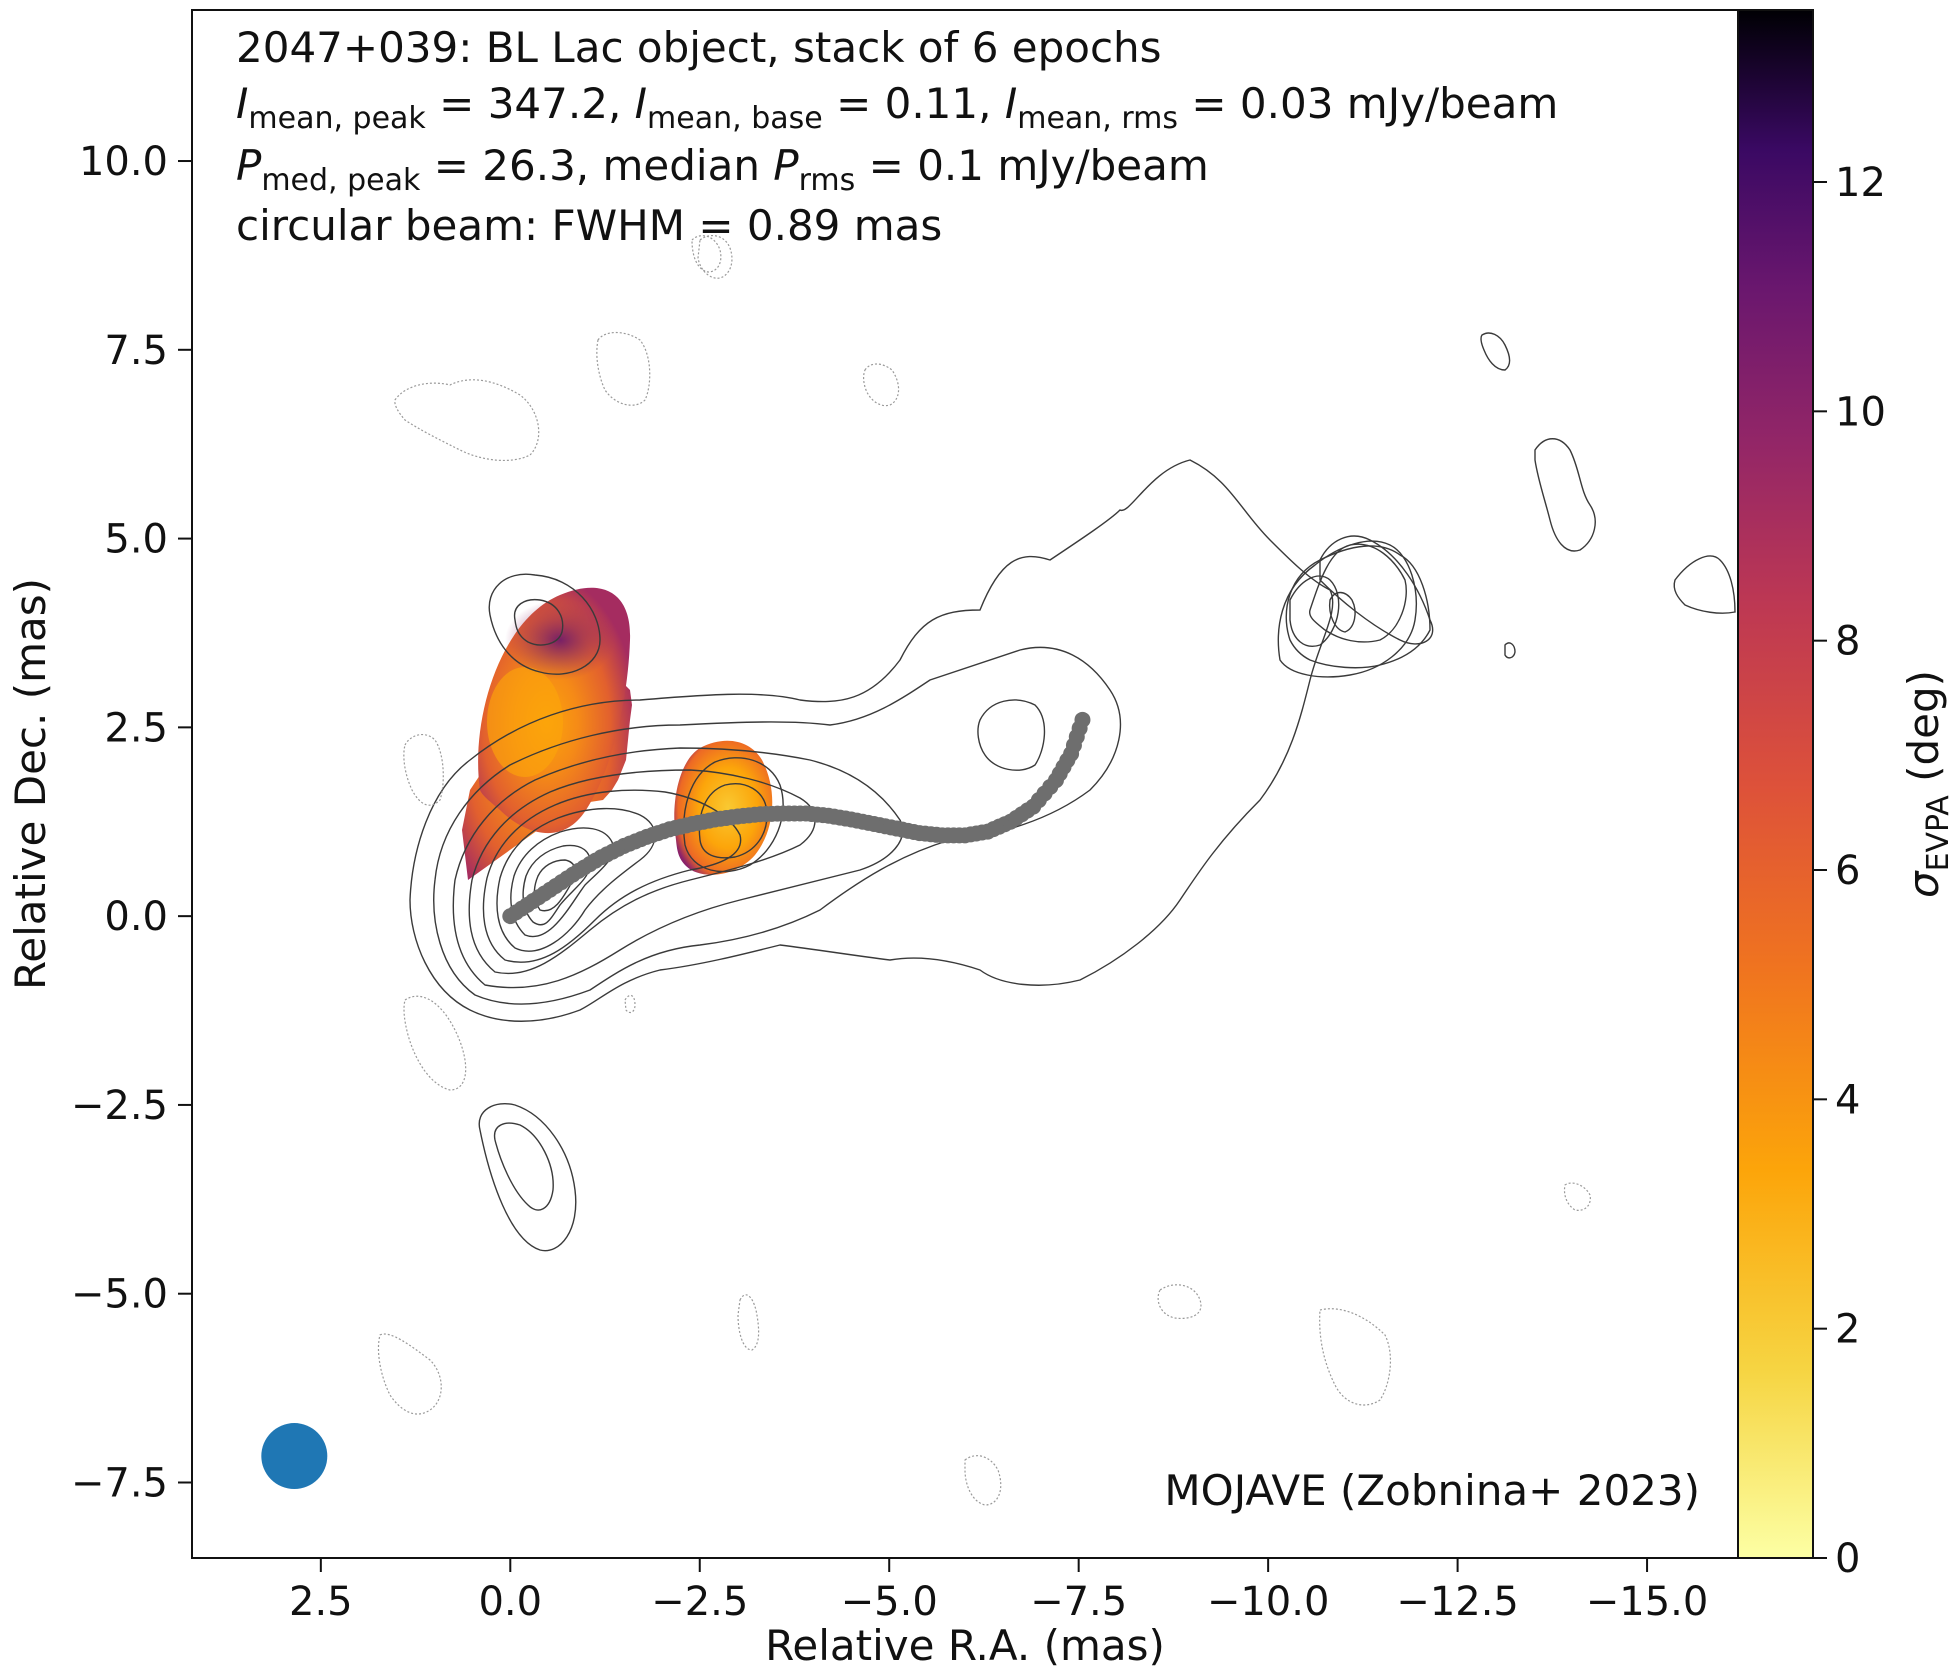 This screenshot has width=1949, height=1674. What do you see at coordinates (30, 784) in the screenshot?
I see `y-axis-label: Relative Dec. (mas)` at bounding box center [30, 784].